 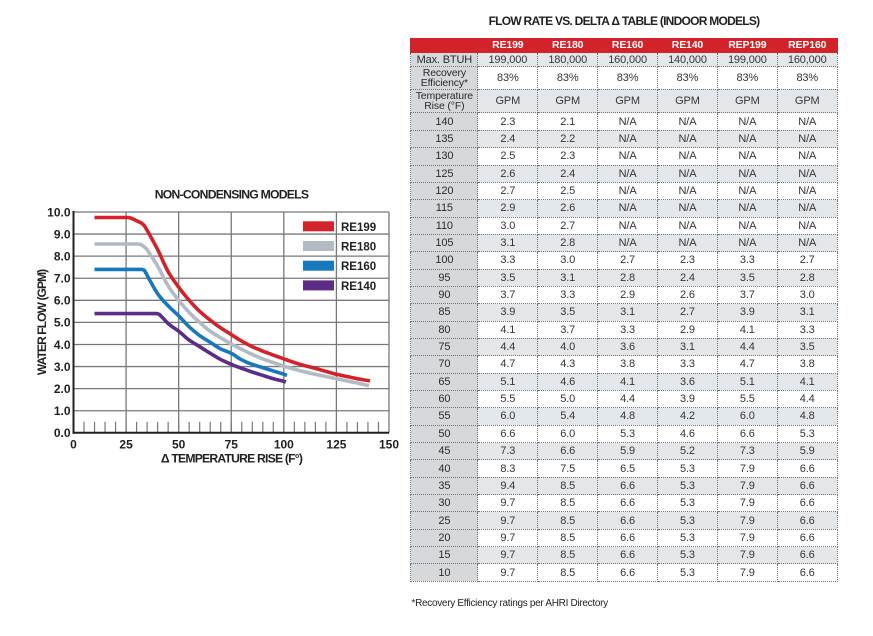 I want to click on svg-text: WATER FLOW (GPM), so click(x=42, y=322).